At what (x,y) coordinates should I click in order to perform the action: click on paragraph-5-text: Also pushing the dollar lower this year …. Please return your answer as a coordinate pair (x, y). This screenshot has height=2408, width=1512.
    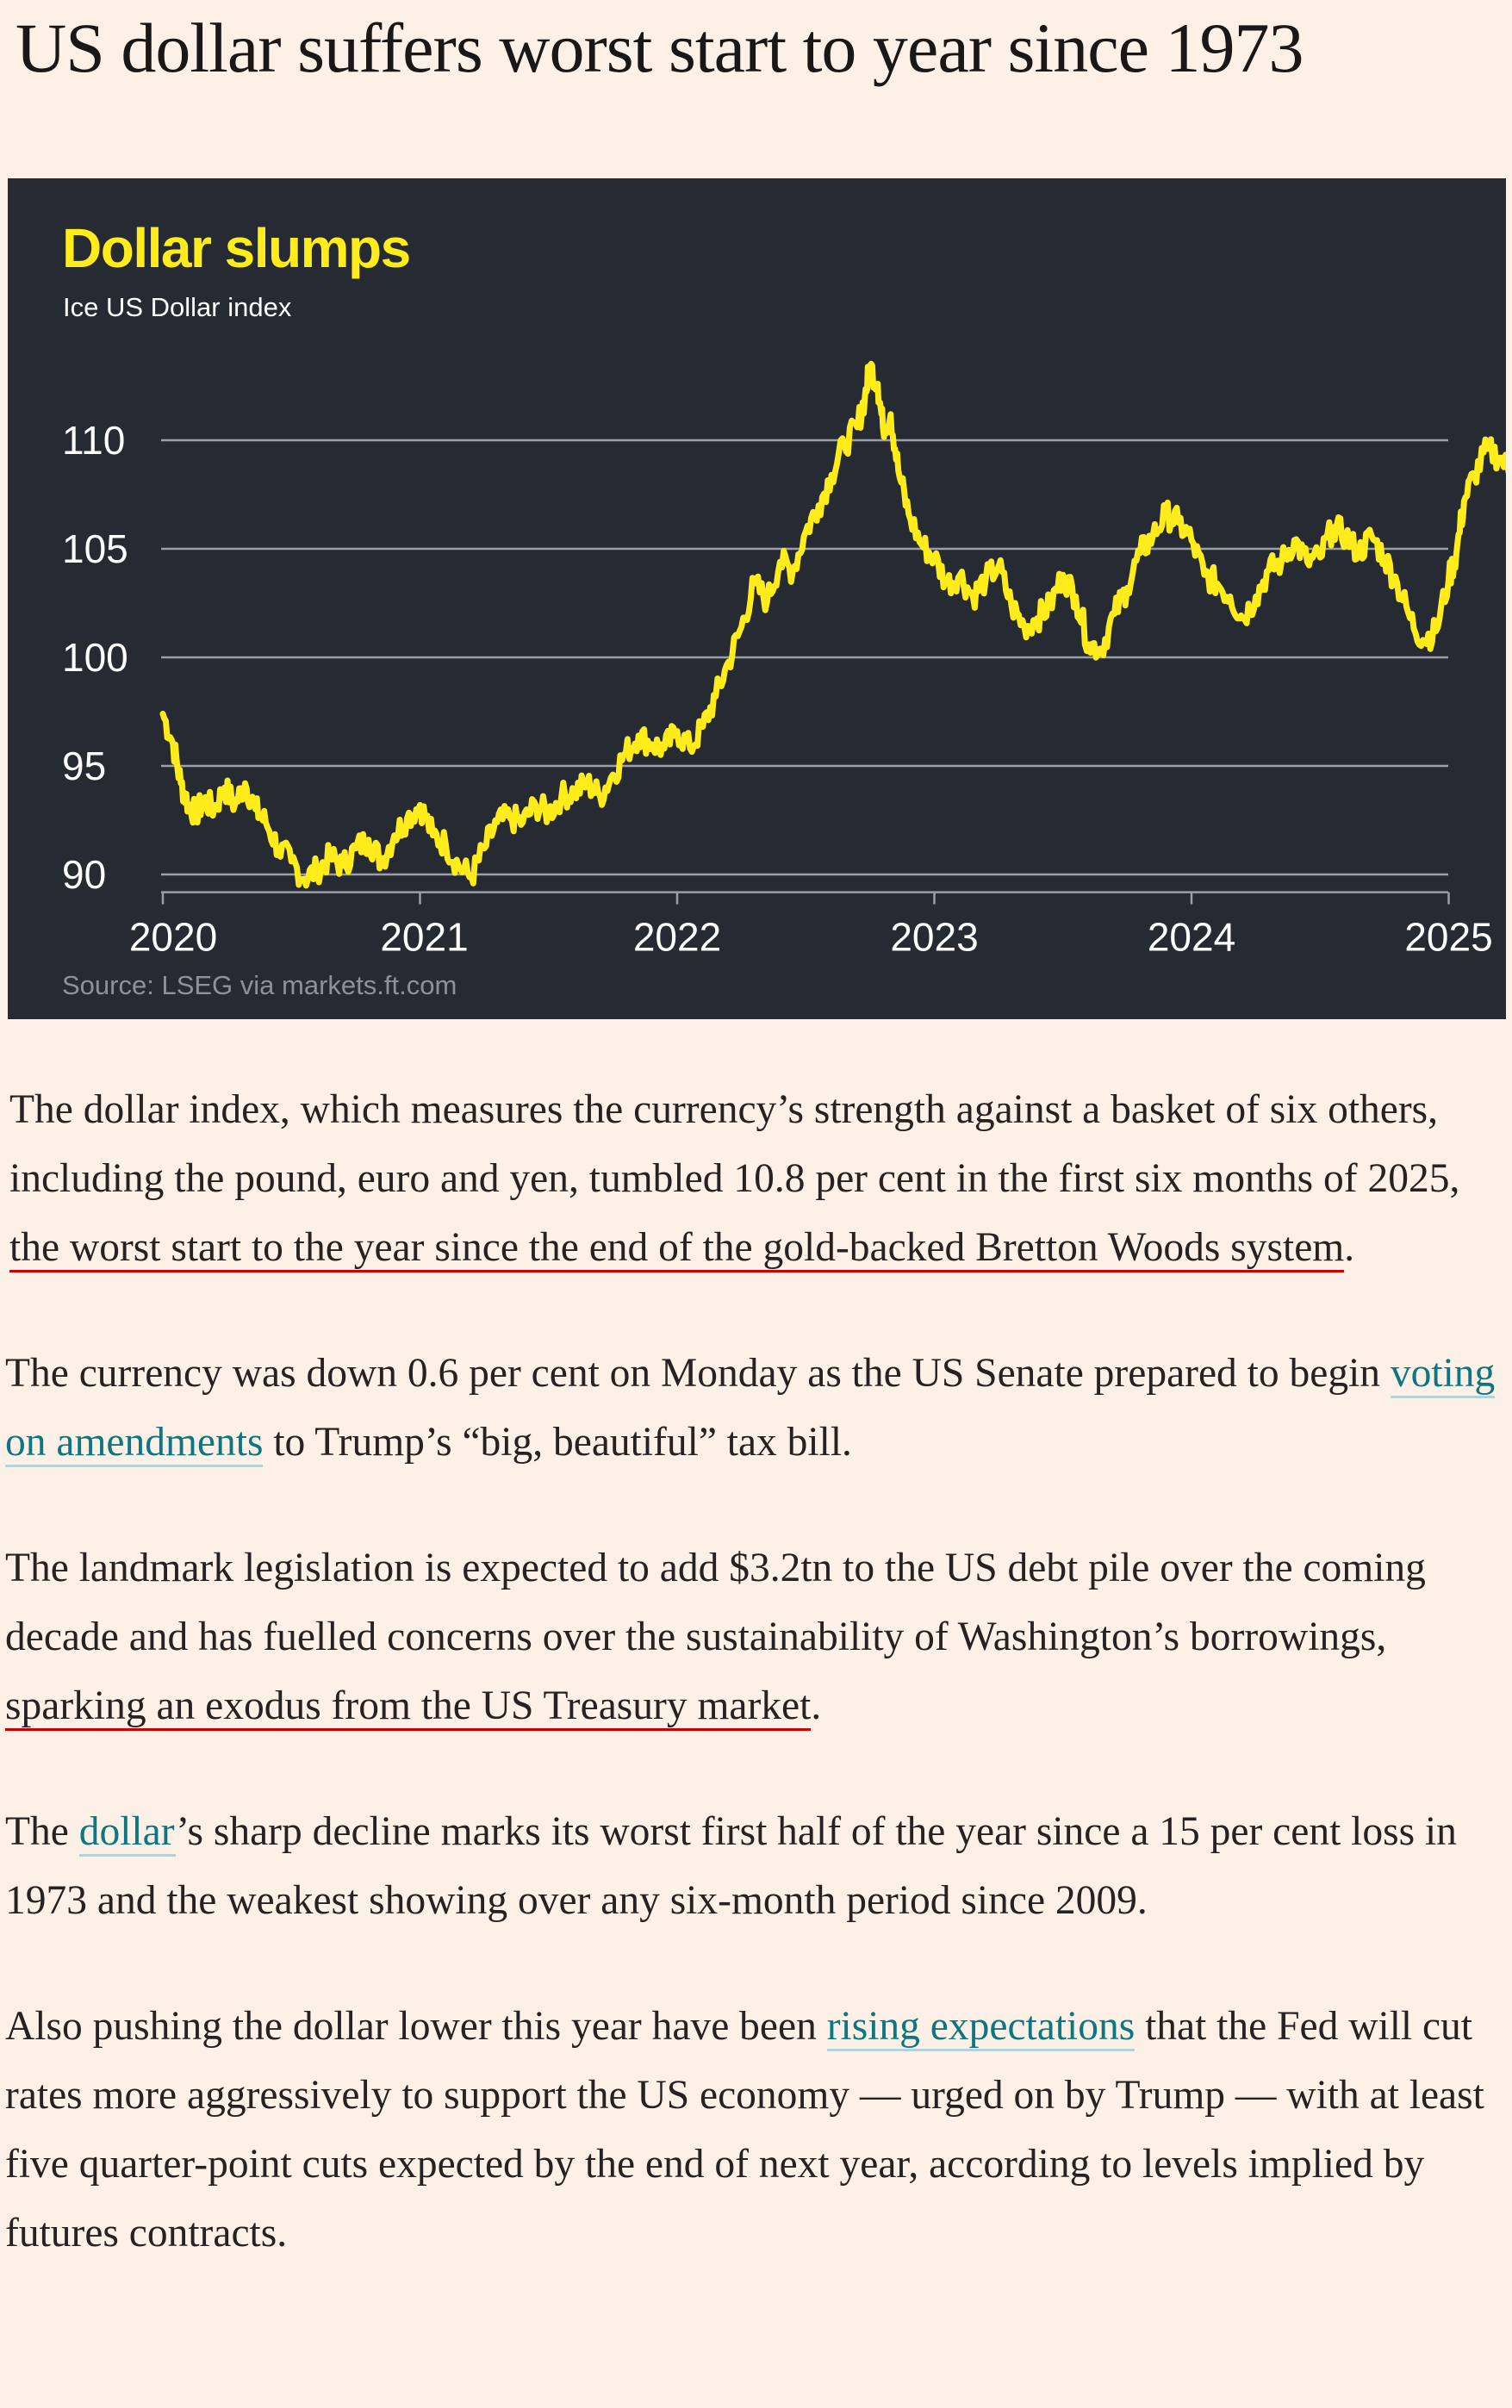
    Looking at the image, I should click on (416, 2026).